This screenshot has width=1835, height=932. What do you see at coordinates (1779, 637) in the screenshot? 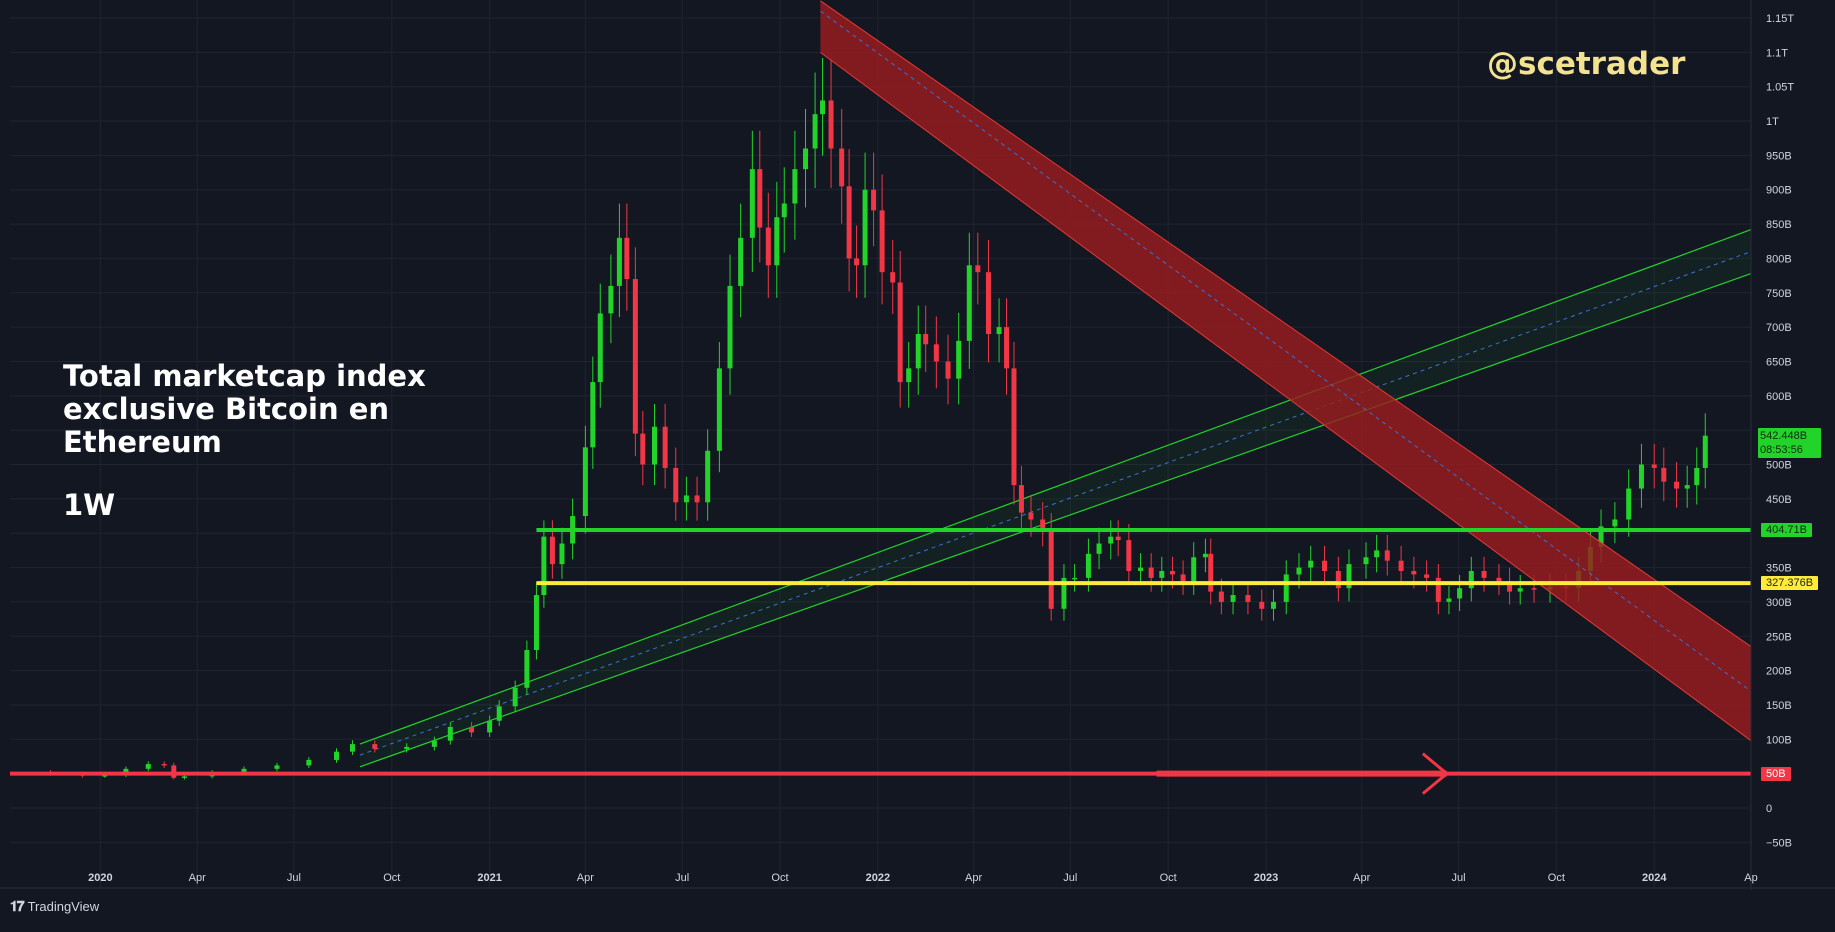
I see `price-axis-tick: 250B` at bounding box center [1779, 637].